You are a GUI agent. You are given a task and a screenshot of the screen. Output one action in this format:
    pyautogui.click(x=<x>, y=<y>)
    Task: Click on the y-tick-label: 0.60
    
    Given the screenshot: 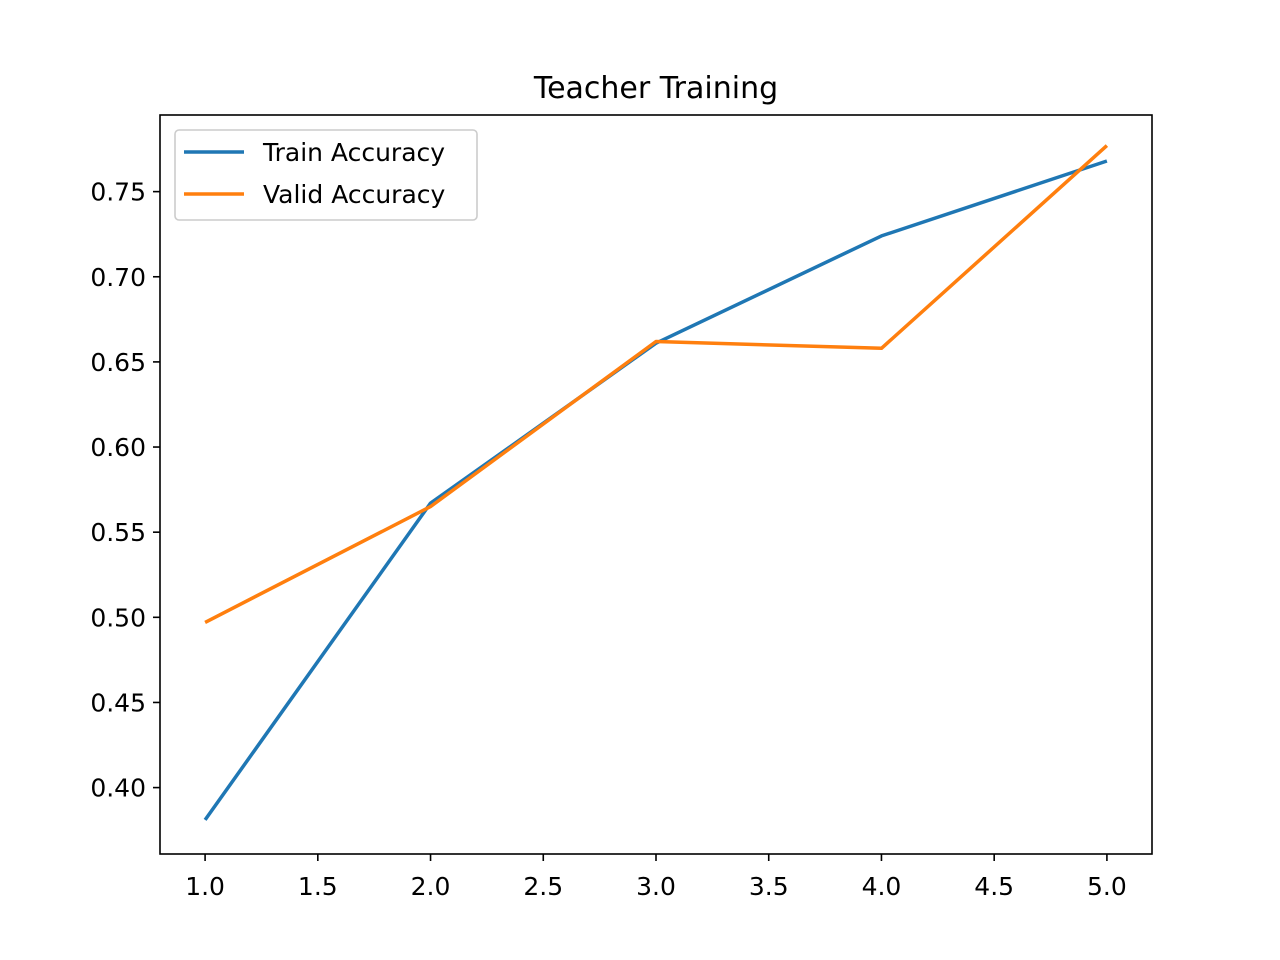 What is the action you would take?
    pyautogui.click(x=118, y=447)
    